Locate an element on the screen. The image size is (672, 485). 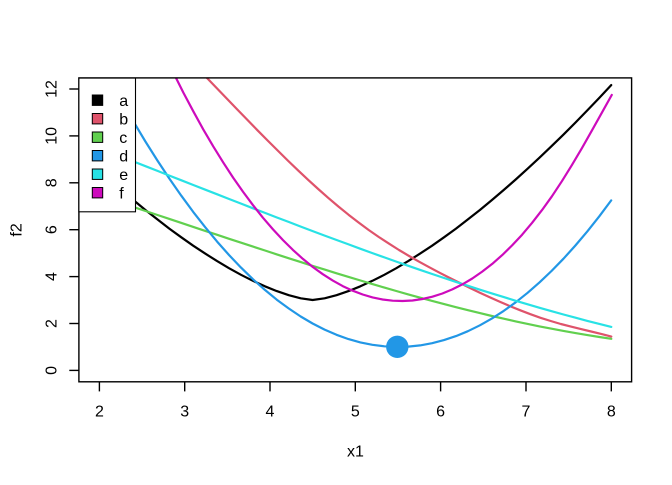
svg-text: e is located at coordinates (123, 175).